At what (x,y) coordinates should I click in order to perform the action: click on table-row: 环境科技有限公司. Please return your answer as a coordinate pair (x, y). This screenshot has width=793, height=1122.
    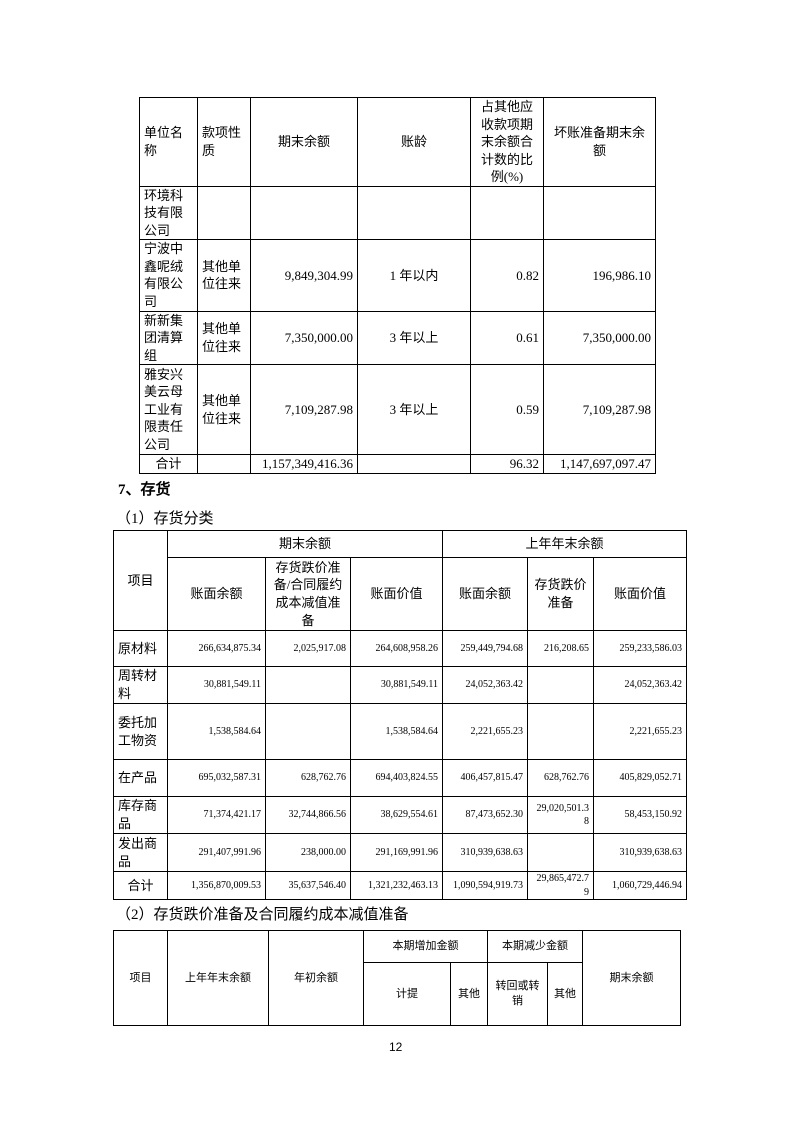
    Looking at the image, I should click on (397, 213).